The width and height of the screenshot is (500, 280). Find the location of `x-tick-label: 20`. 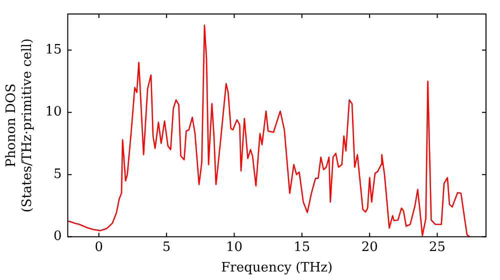

x-tick-label: 20 is located at coordinates (369, 247).